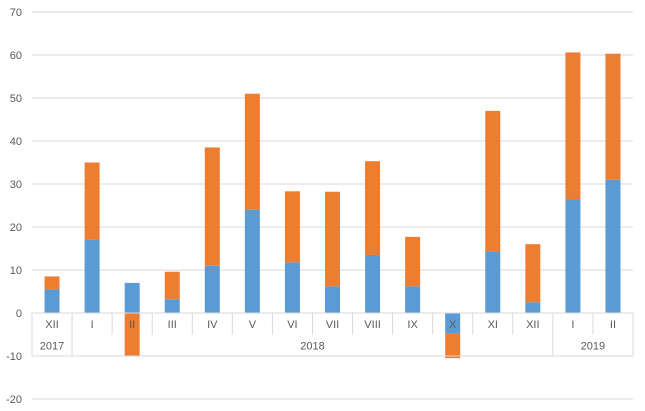  I want to click on y-tick-label: 30, so click(16, 185).